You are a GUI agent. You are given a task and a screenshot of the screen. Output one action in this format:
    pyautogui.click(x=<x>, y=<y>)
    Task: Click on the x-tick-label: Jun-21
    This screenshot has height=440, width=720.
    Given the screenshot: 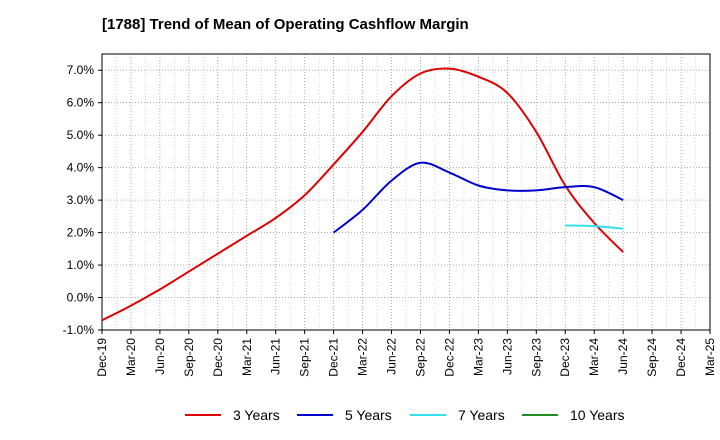 What is the action you would take?
    pyautogui.click(x=276, y=356)
    